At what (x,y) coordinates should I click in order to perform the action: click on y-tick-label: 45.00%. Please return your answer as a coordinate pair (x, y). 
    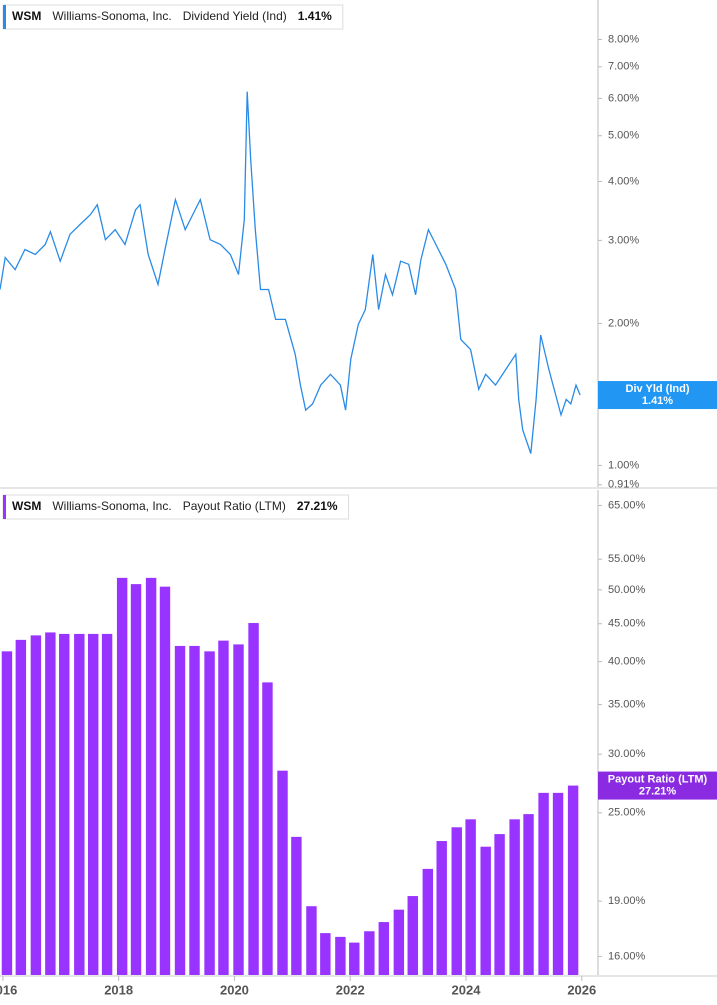
    Looking at the image, I should click on (627, 624).